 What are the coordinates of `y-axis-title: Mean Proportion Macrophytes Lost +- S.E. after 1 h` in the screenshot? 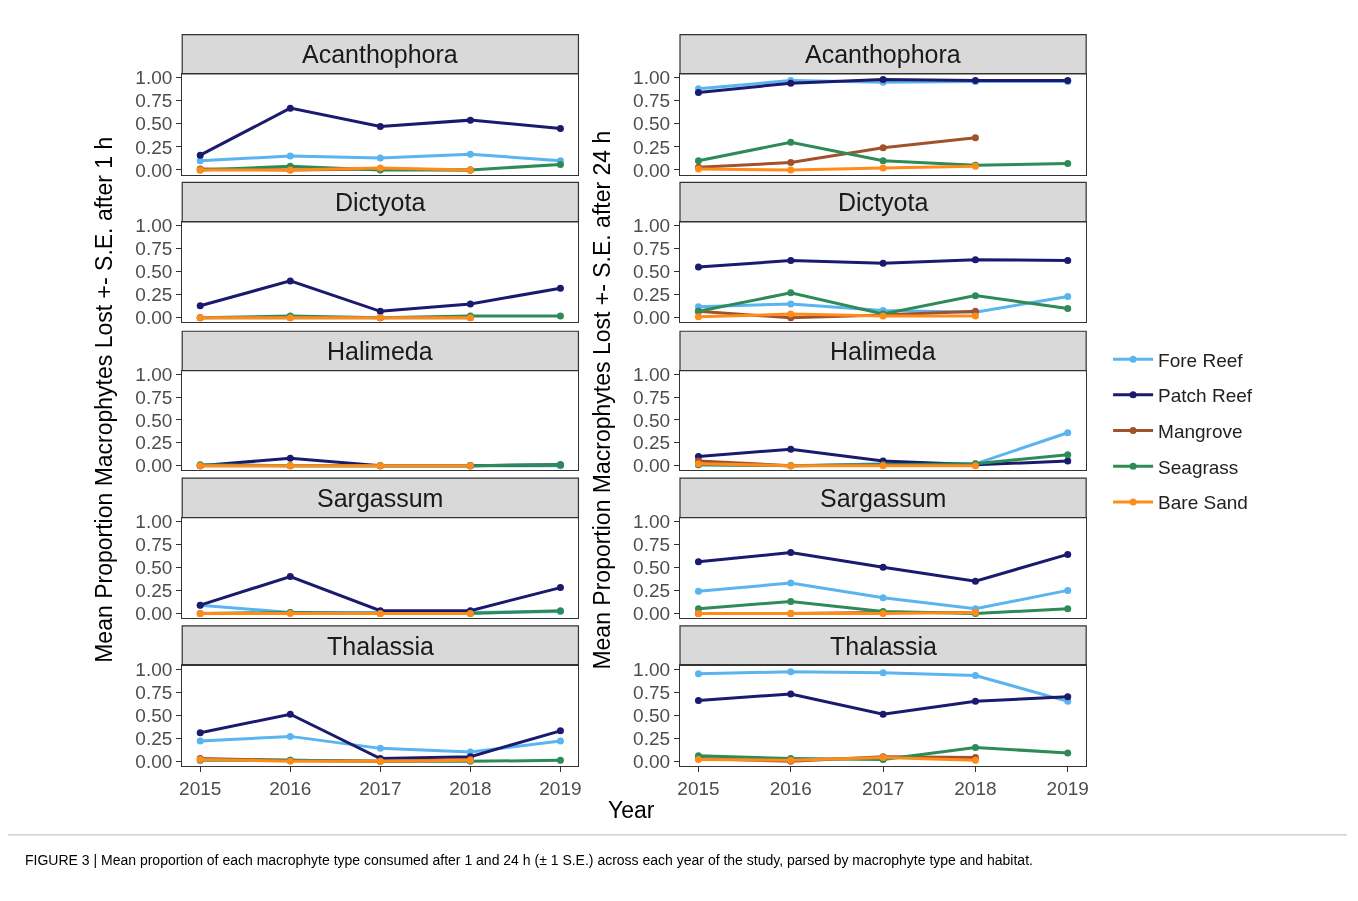 It's located at (104, 399).